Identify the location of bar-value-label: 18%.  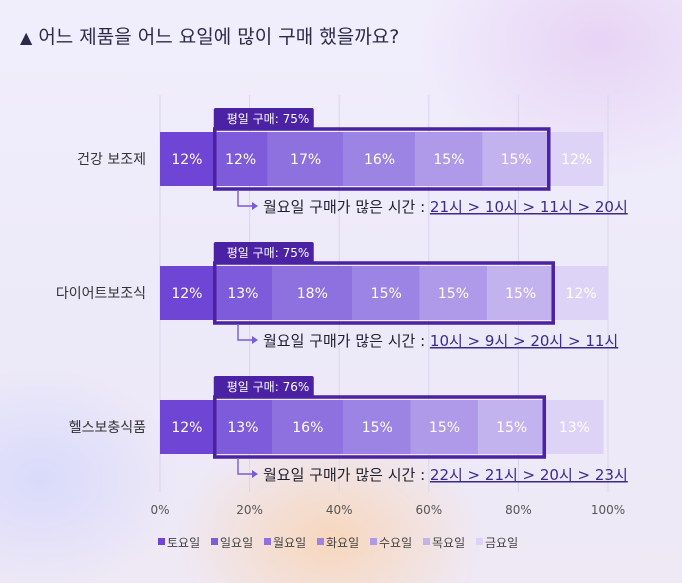
(312, 294).